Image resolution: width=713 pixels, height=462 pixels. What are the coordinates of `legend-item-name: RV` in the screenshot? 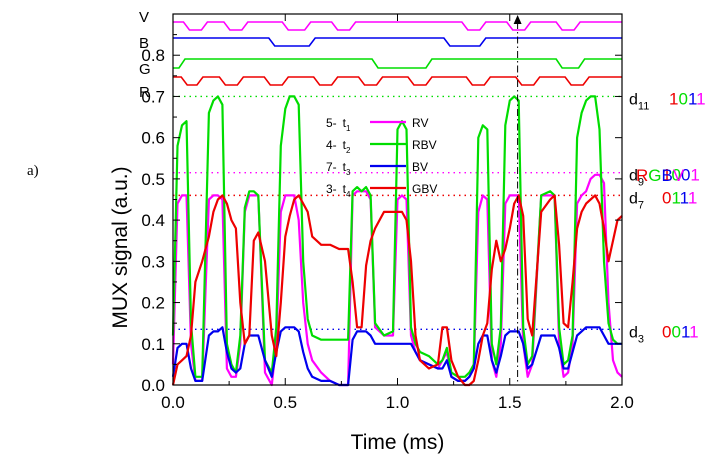 It's located at (420, 123).